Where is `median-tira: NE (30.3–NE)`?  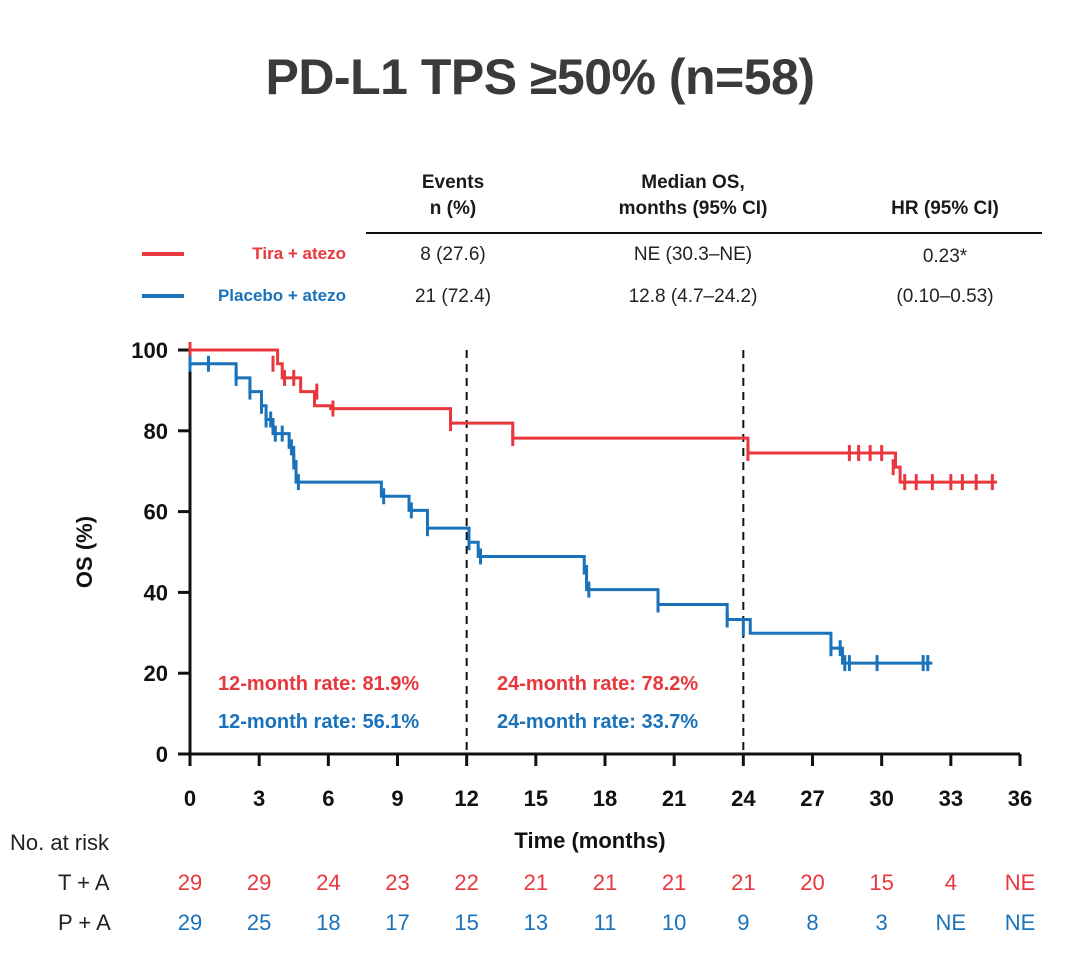
median-tira: NE (30.3–NE) is located at coordinates (693, 254).